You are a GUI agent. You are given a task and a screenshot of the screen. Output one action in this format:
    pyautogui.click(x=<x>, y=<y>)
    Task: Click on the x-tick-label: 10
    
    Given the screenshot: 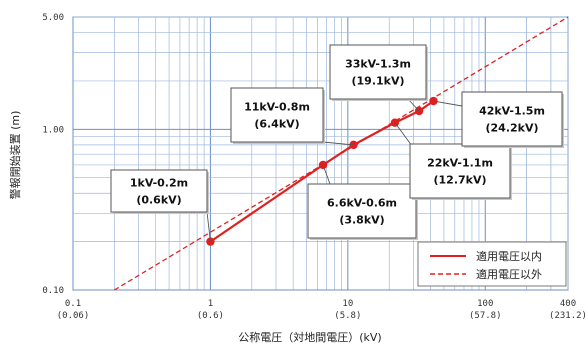 What is the action you would take?
    pyautogui.click(x=347, y=304)
    